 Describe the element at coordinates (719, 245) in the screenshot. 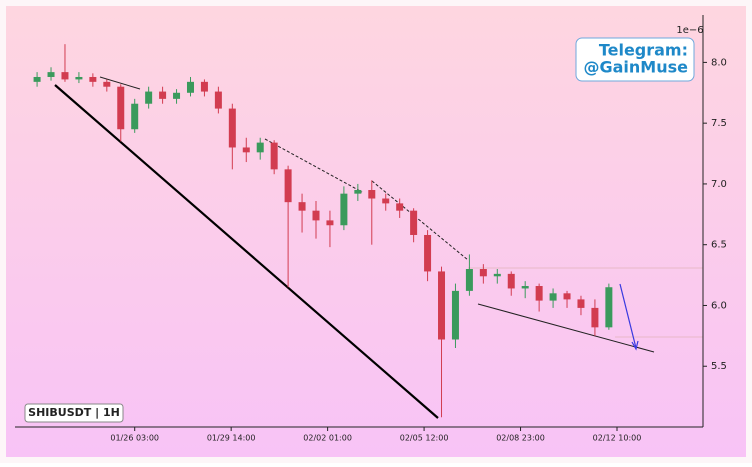

I see `y-tick-label: 6.5` at that location.